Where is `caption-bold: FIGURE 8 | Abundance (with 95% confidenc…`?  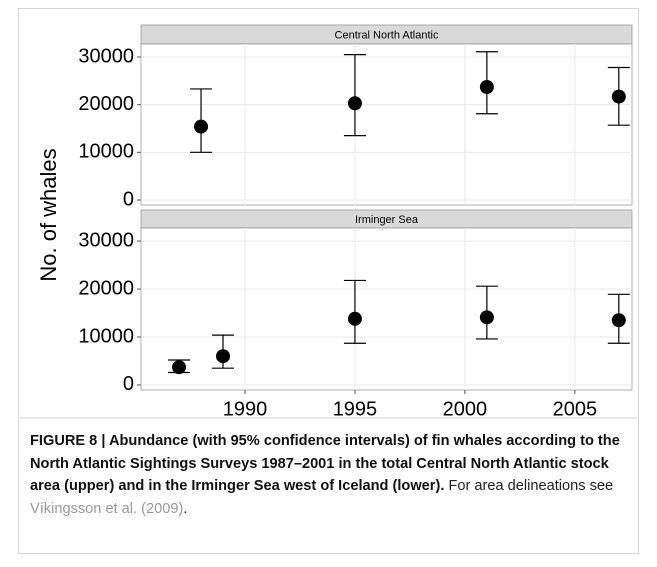
caption-bold: FIGURE 8 | Abundance (with 95% confidenc… is located at coordinates (325, 463).